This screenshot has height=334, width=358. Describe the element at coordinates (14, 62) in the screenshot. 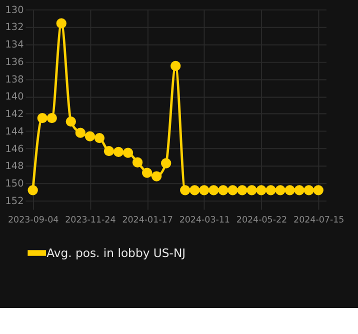

I see `y-tick-label: 136` at that location.